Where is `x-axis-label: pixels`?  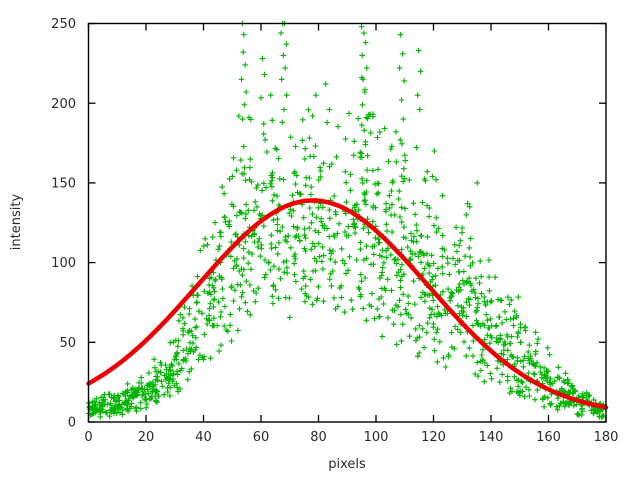 x-axis-label: pixels is located at coordinates (347, 464).